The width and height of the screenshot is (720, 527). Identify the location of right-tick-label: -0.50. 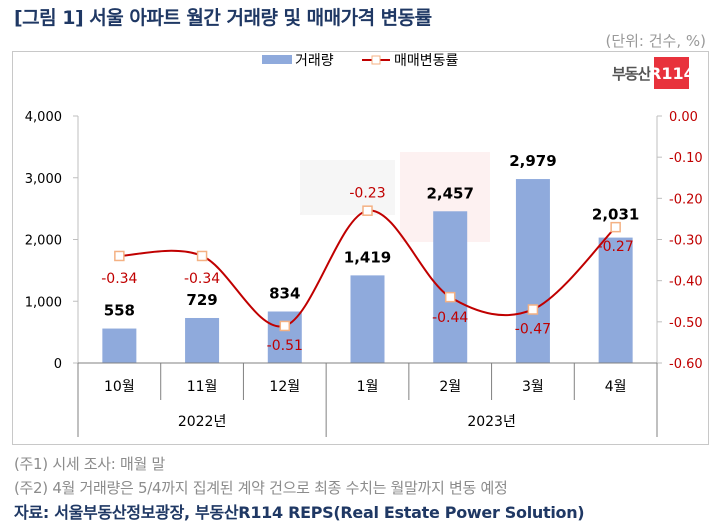
(686, 323).